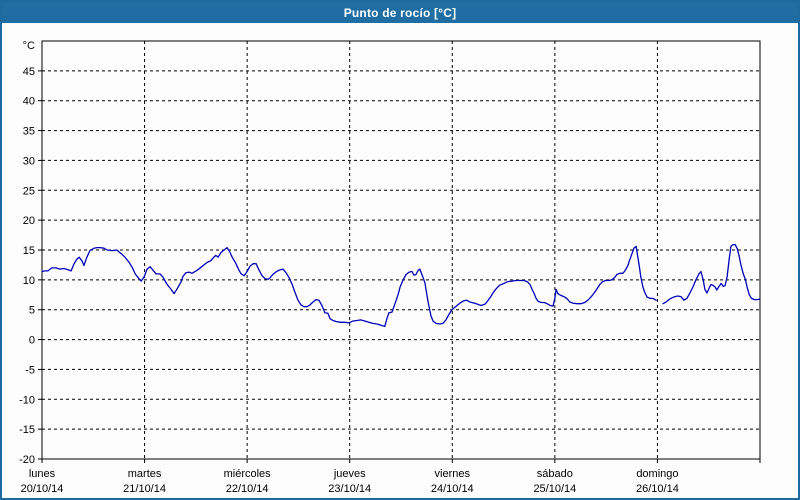 The width and height of the screenshot is (800, 500). What do you see at coordinates (248, 474) in the screenshot?
I see `day-name-label: miércoles` at bounding box center [248, 474].